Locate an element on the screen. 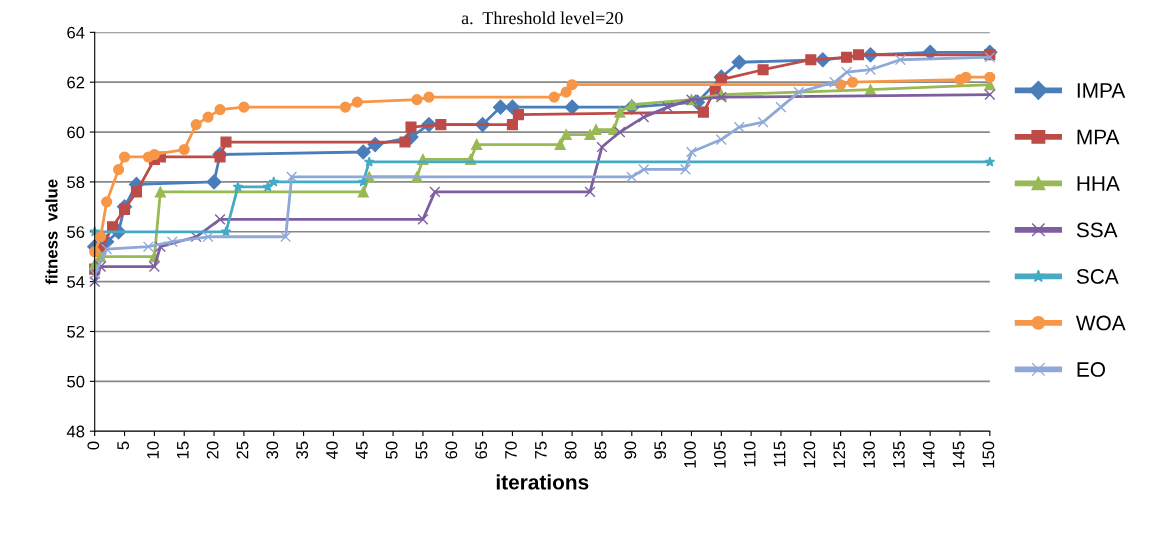 The image size is (1155, 539). x-tick-label: 135 is located at coordinates (898, 454).